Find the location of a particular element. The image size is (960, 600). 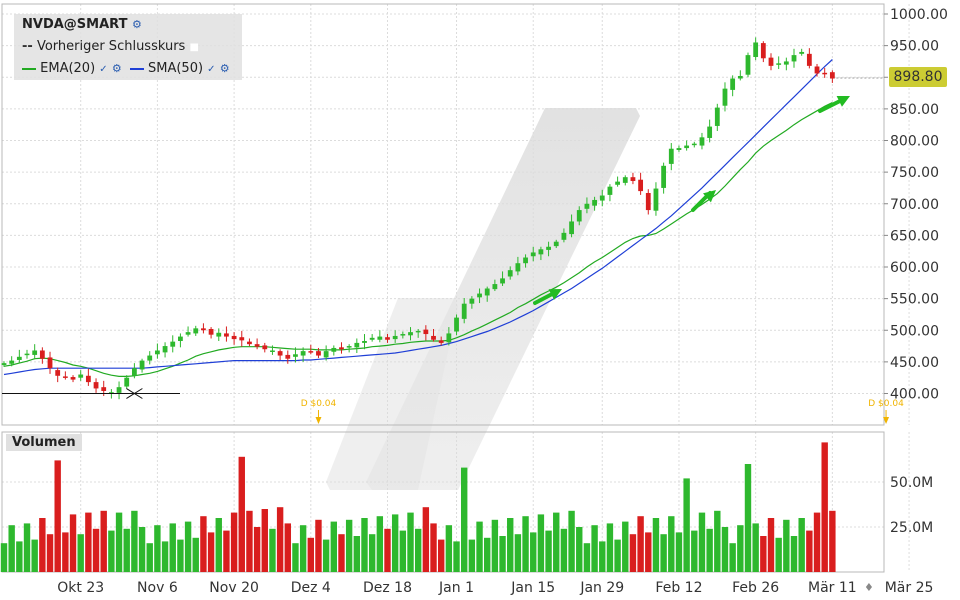

volume-panel-label: Volumen is located at coordinates (44, 442).